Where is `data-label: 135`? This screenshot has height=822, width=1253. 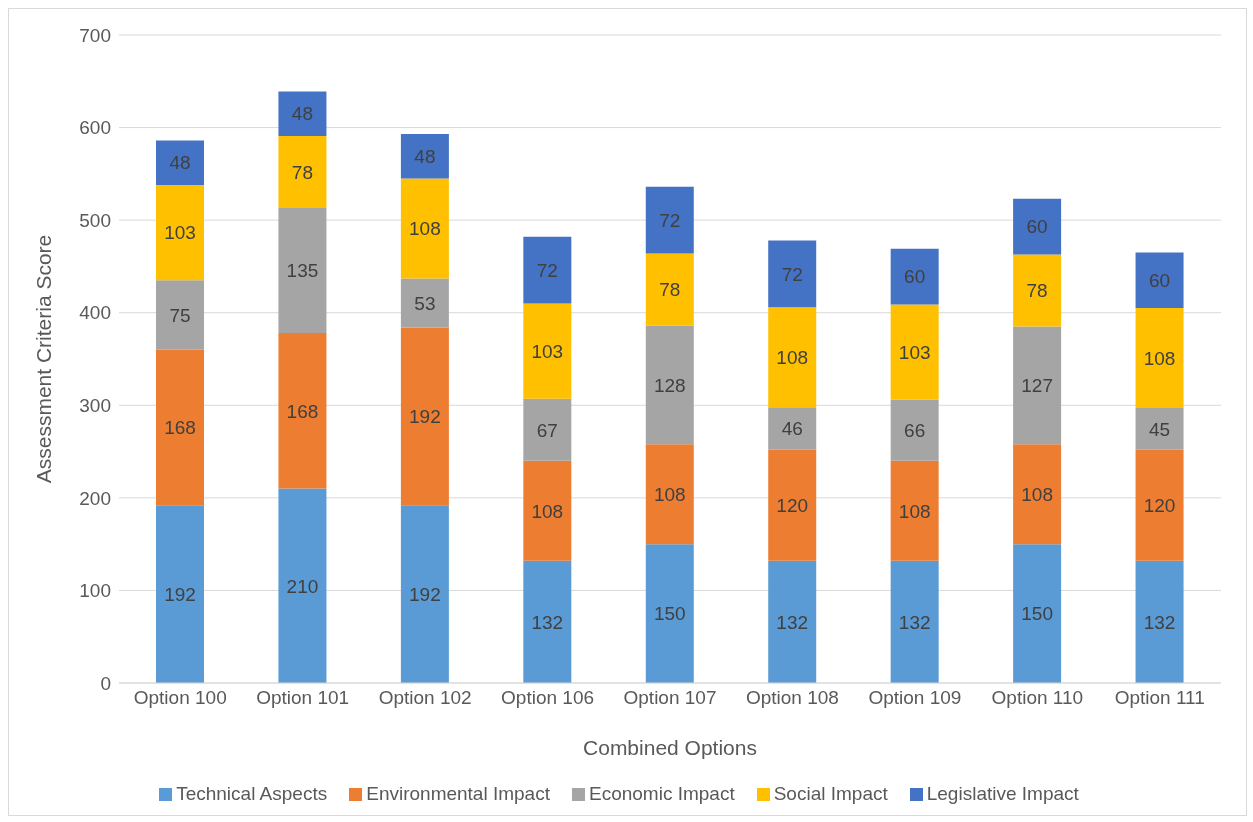
data-label: 135 is located at coordinates (302, 271).